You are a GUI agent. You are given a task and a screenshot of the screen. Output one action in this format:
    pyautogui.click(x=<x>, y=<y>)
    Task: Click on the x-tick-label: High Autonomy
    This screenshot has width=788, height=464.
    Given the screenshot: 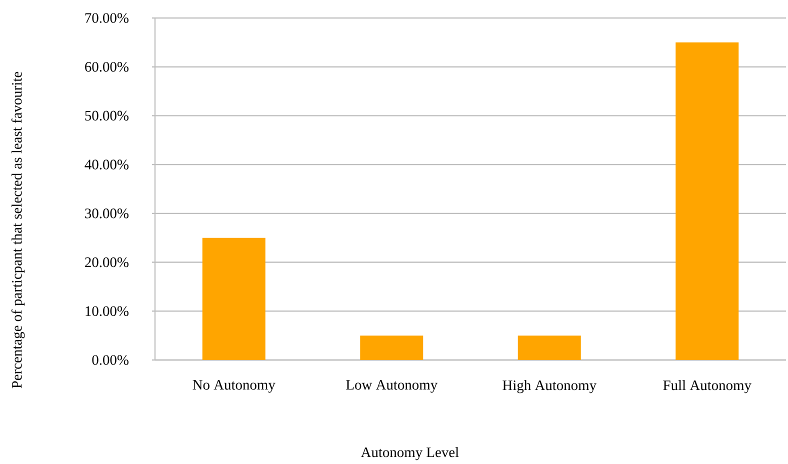 What is the action you would take?
    pyautogui.click(x=549, y=387)
    